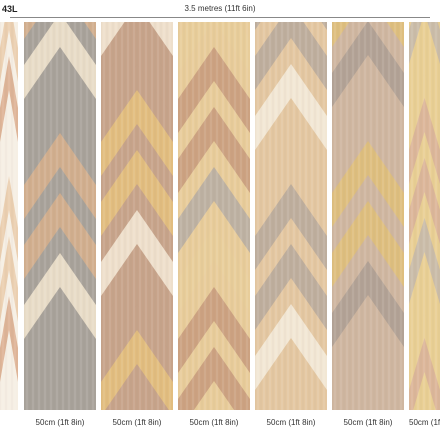  What do you see at coordinates (10, 9) in the screenshot?
I see `product-code: 43L` at bounding box center [10, 9].